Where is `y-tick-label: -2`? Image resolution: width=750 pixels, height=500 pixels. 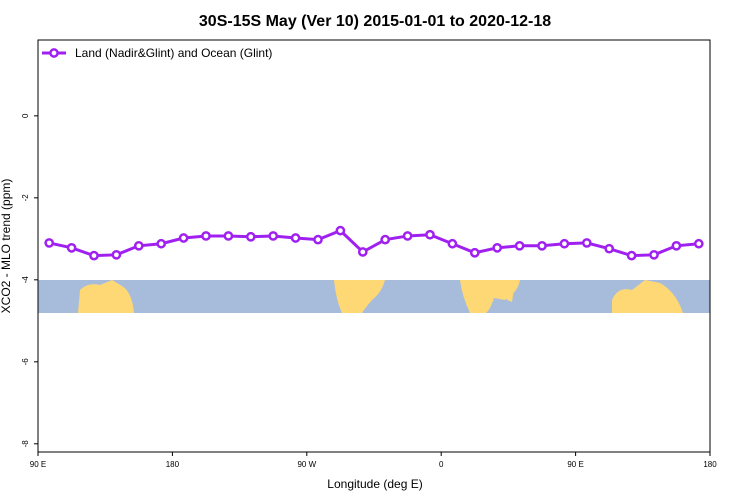
y-tick-label: -2 is located at coordinates (25, 198).